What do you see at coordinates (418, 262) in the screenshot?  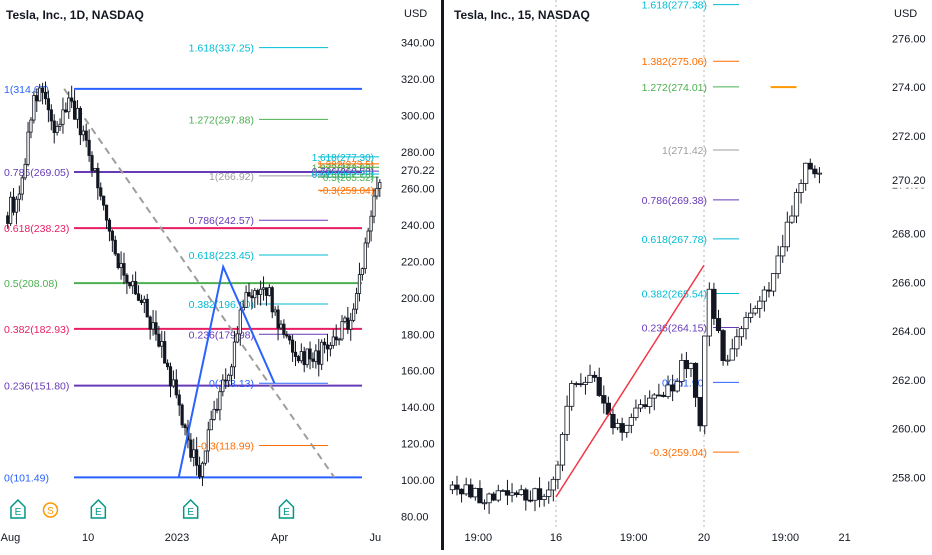 I see `left-y-tick-label: 220.00` at bounding box center [418, 262].